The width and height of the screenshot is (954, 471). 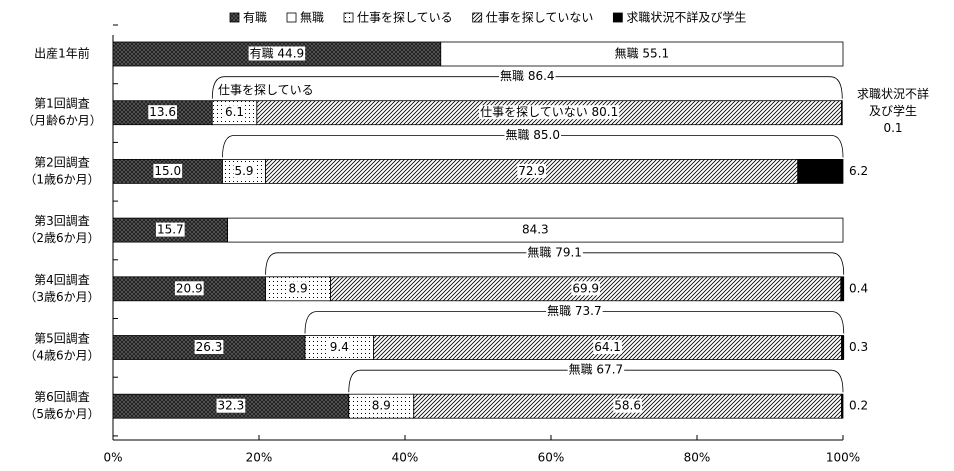 I want to click on y-tick-label: （3歳6か月）, so click(x=61, y=297).